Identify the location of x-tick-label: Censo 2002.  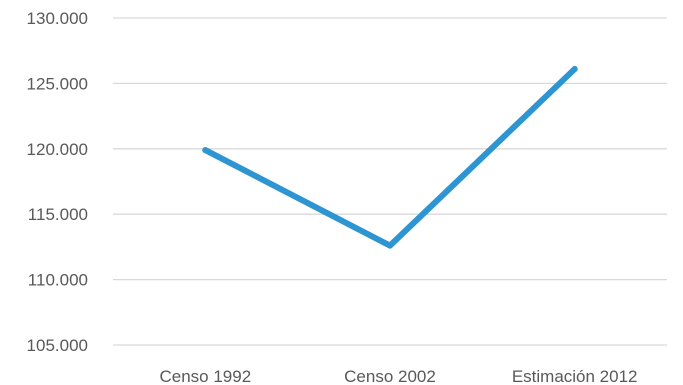
(390, 376).